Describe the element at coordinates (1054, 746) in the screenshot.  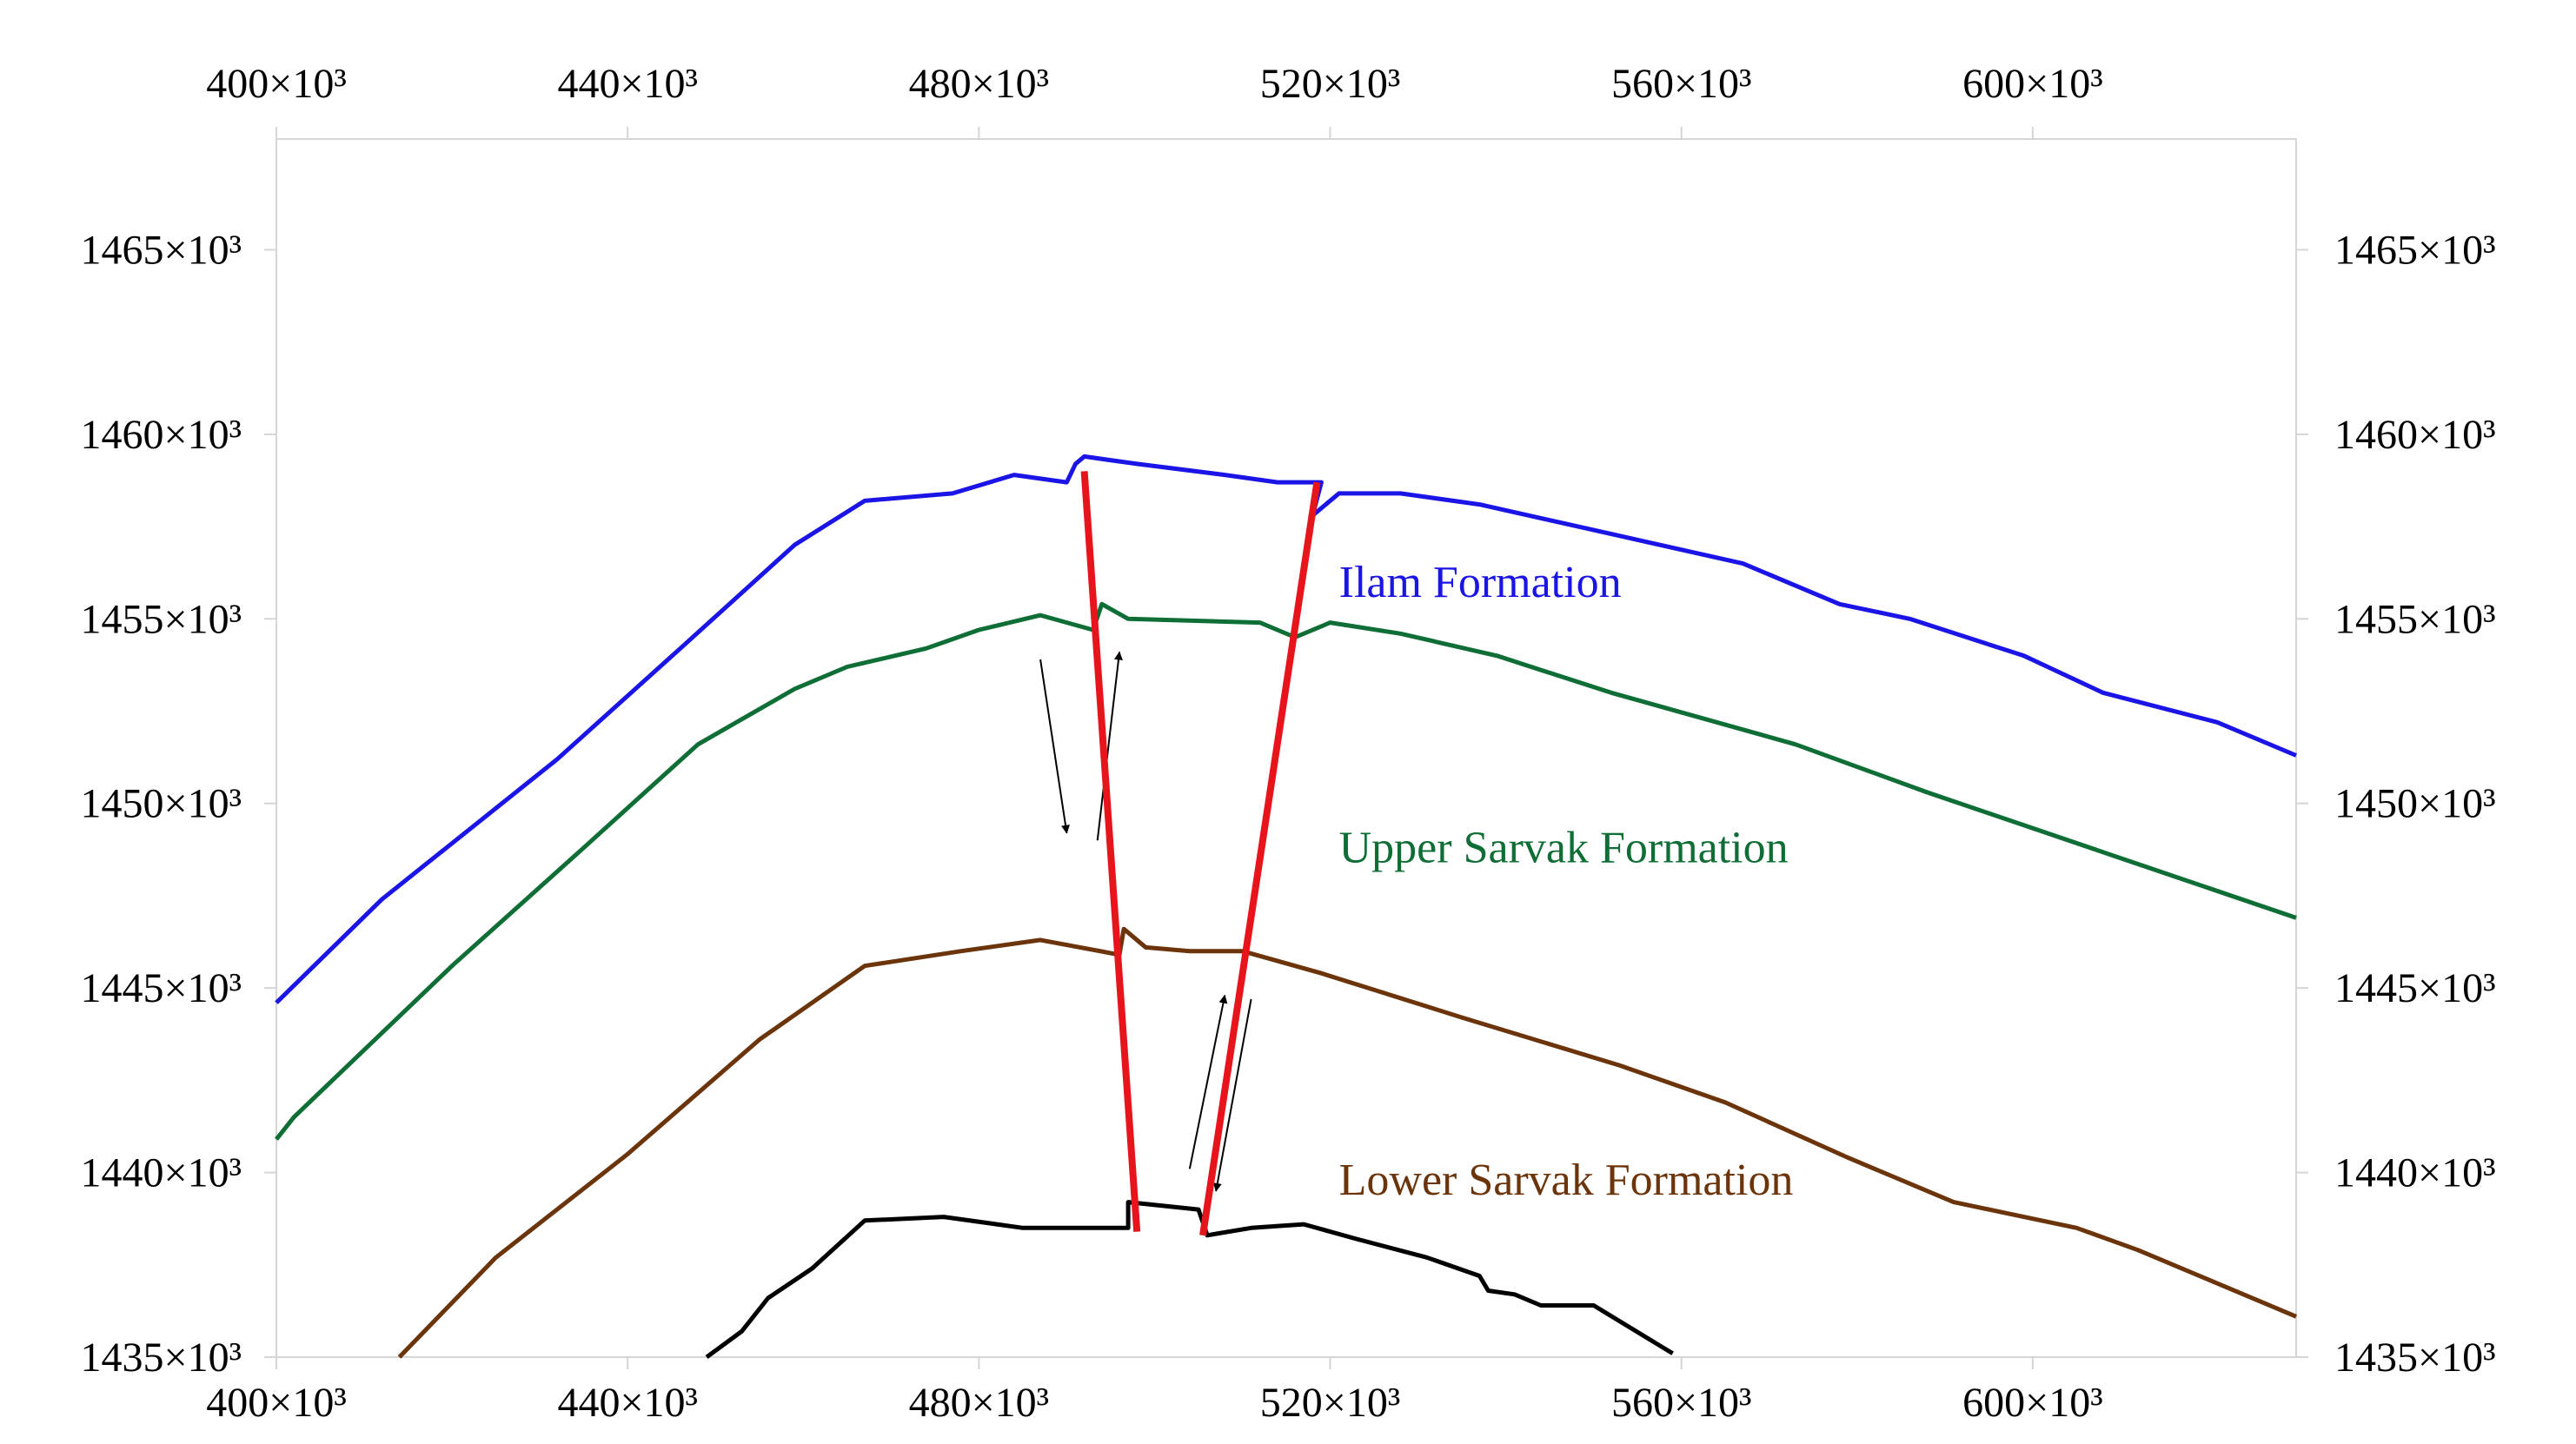
I see `down-arrow-left` at that location.